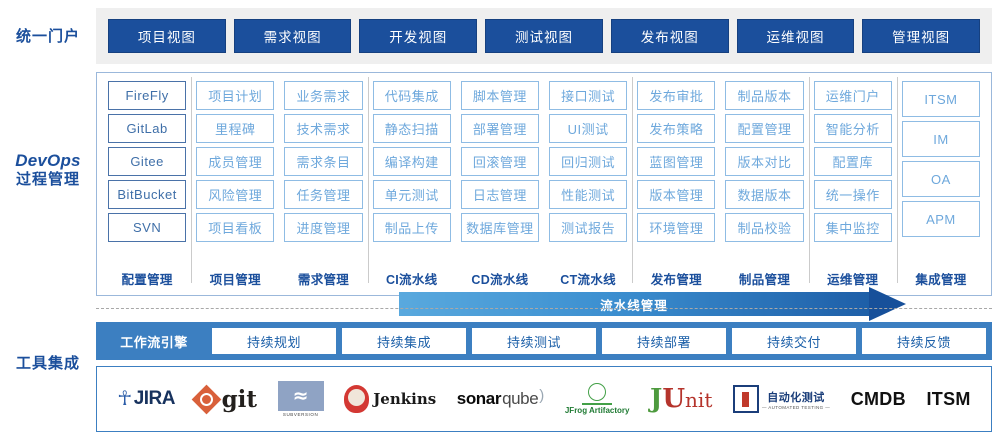  Describe the element at coordinates (147, 227) in the screenshot. I see `devops-cell: SVN` at that location.